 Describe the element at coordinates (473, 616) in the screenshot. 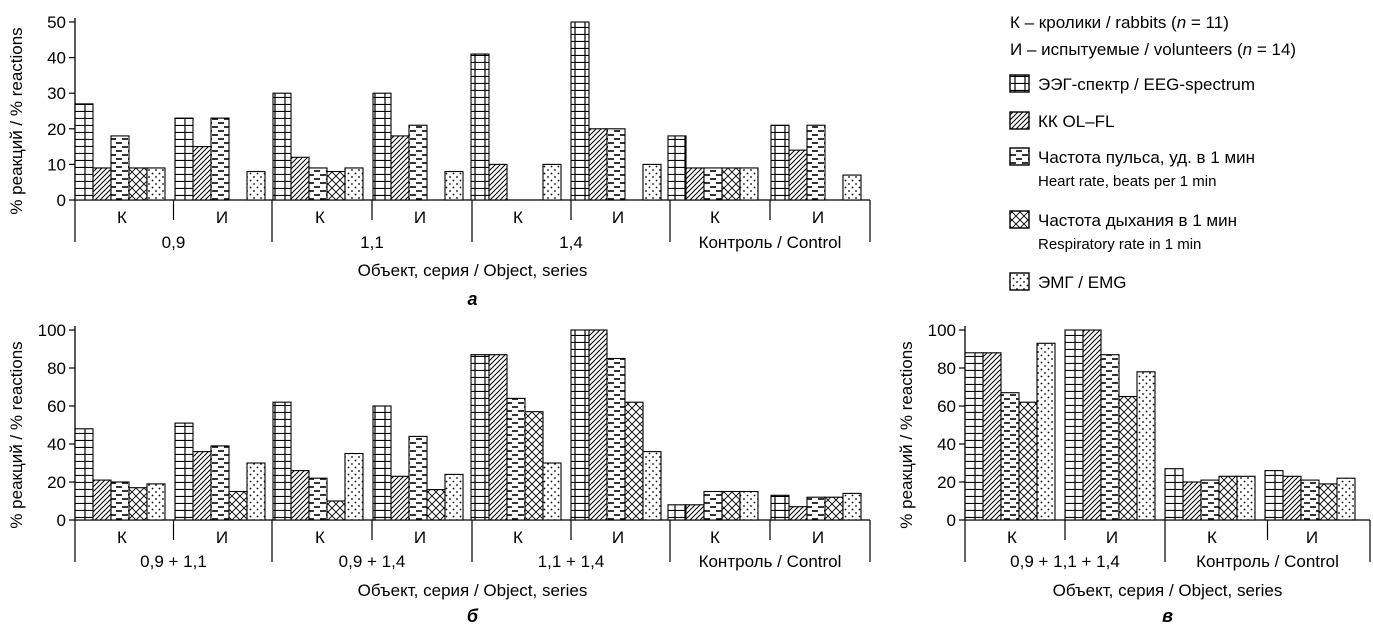

I see `panel-label: б` at that location.